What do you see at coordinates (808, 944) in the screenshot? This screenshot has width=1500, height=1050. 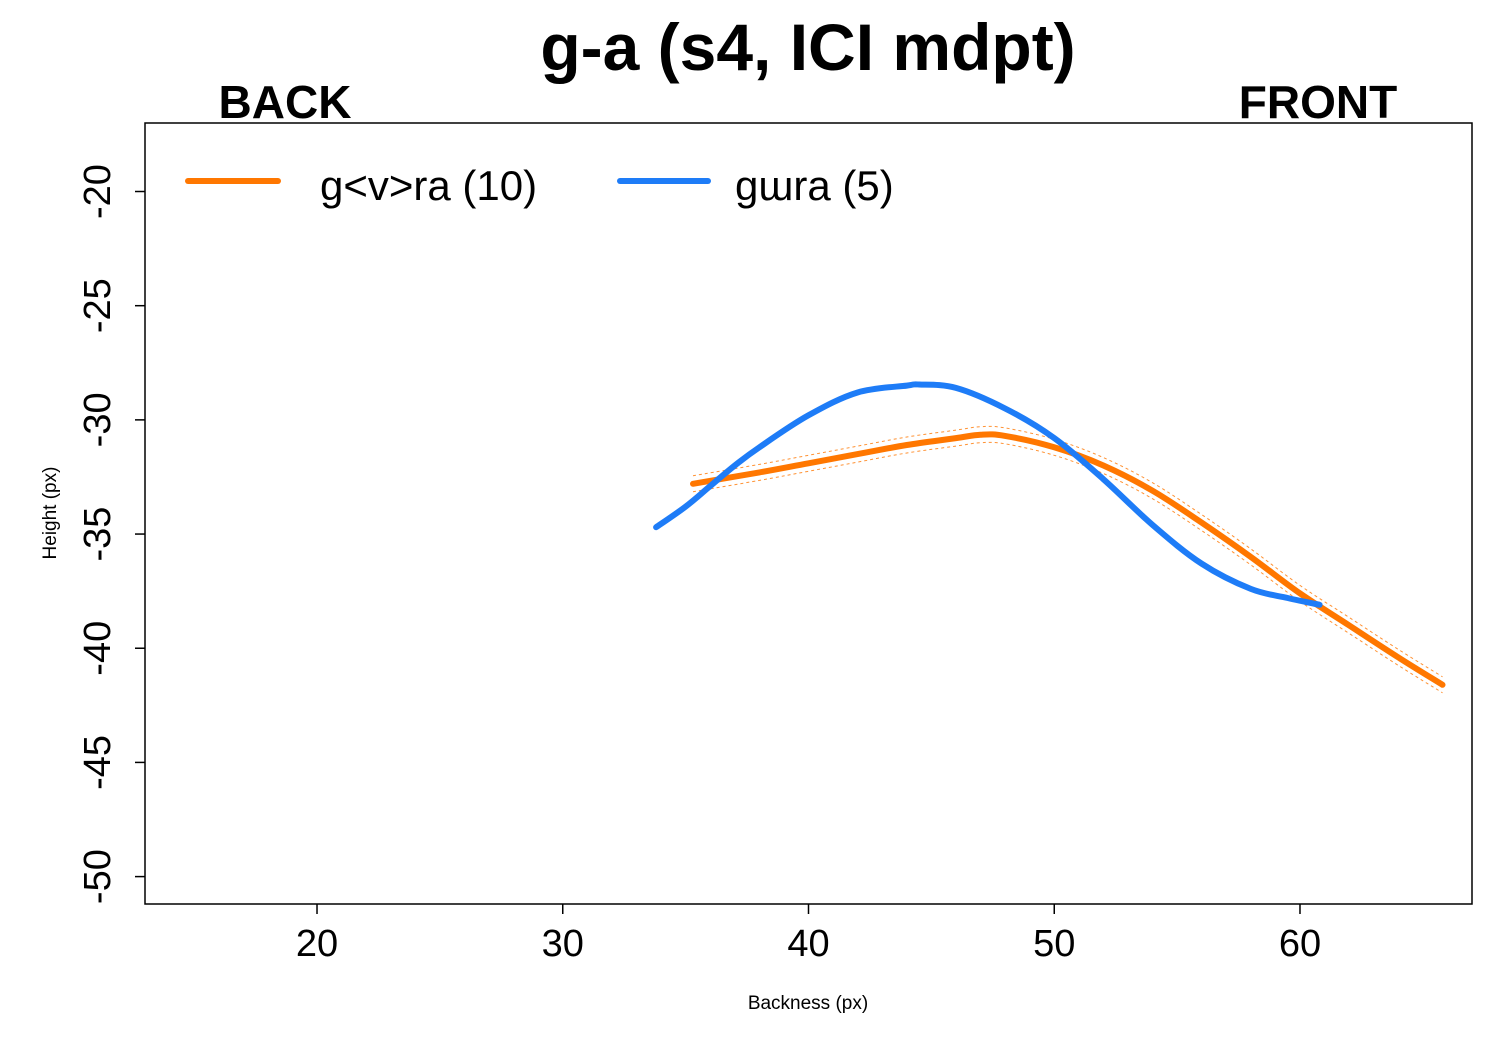 I see `x-tick-label: 40` at bounding box center [808, 944].